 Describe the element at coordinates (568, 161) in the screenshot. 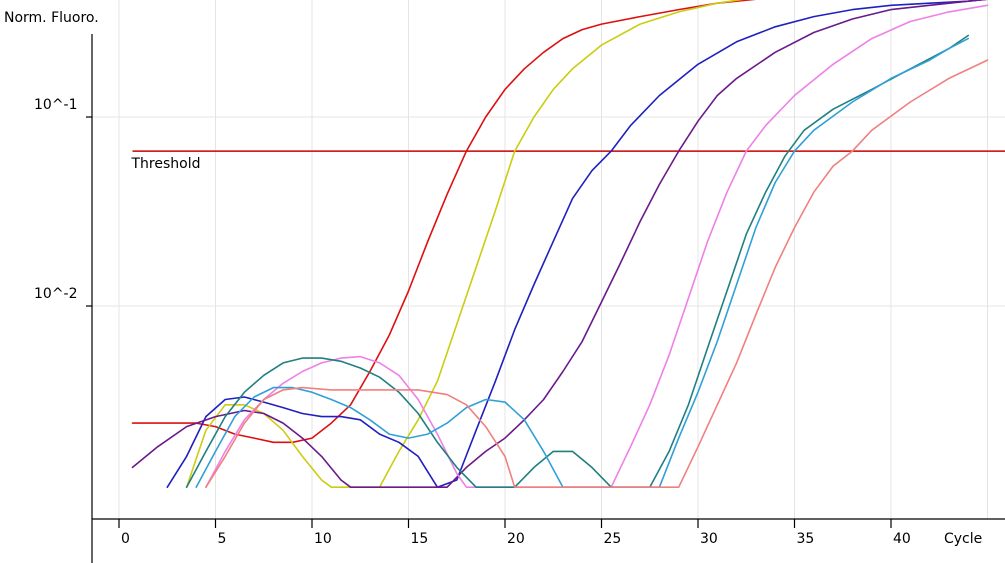

I see `threshold-layer: Threshold` at that location.